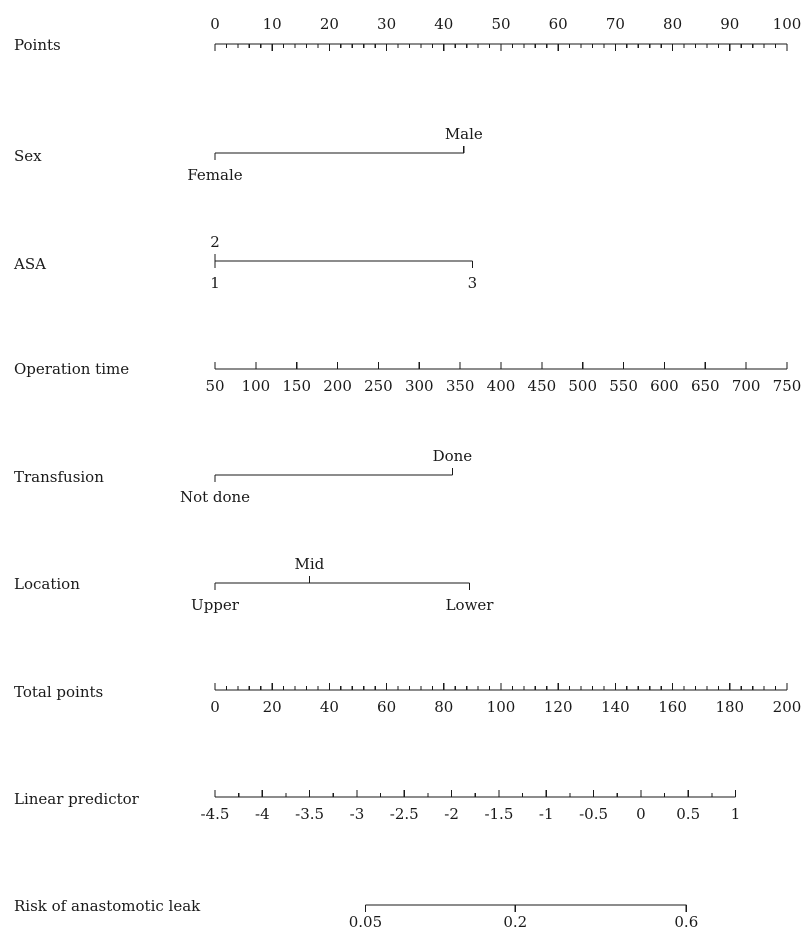  What do you see at coordinates (214, 175) in the screenshot?
I see `sex-label-female: Female` at bounding box center [214, 175].